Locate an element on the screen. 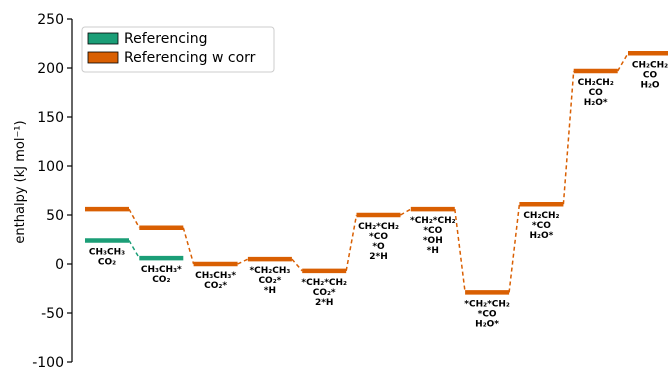 The width and height of the screenshot is (668, 368). state-label: CH₂*CH₂ is located at coordinates (378, 227).